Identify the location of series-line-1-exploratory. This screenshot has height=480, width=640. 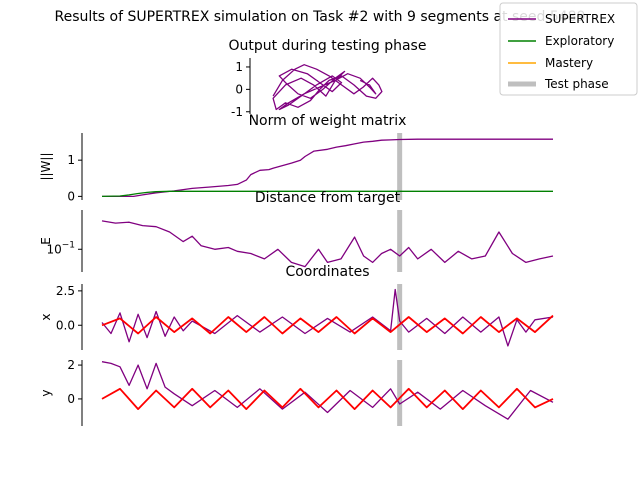
(327, 194).